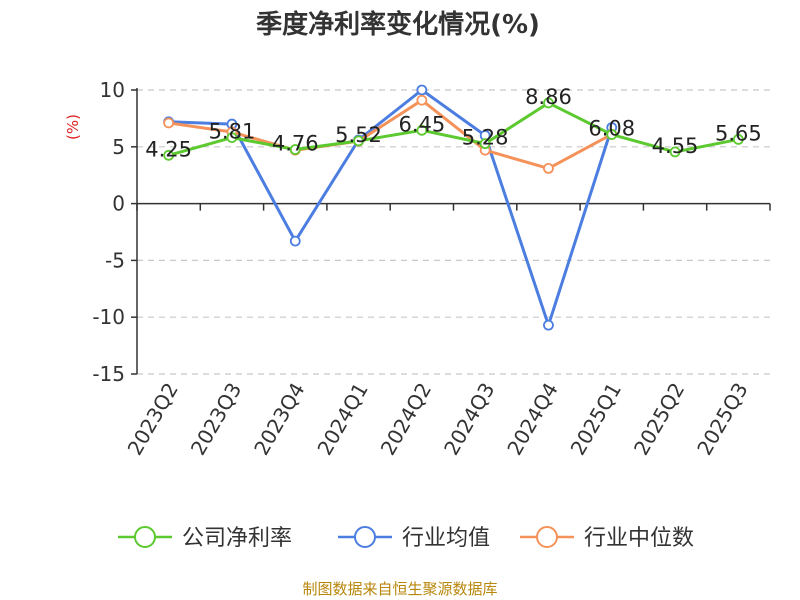 The image size is (800, 600). Describe the element at coordinates (469, 419) in the screenshot. I see `x-tick-label: 2024Q3` at that location.